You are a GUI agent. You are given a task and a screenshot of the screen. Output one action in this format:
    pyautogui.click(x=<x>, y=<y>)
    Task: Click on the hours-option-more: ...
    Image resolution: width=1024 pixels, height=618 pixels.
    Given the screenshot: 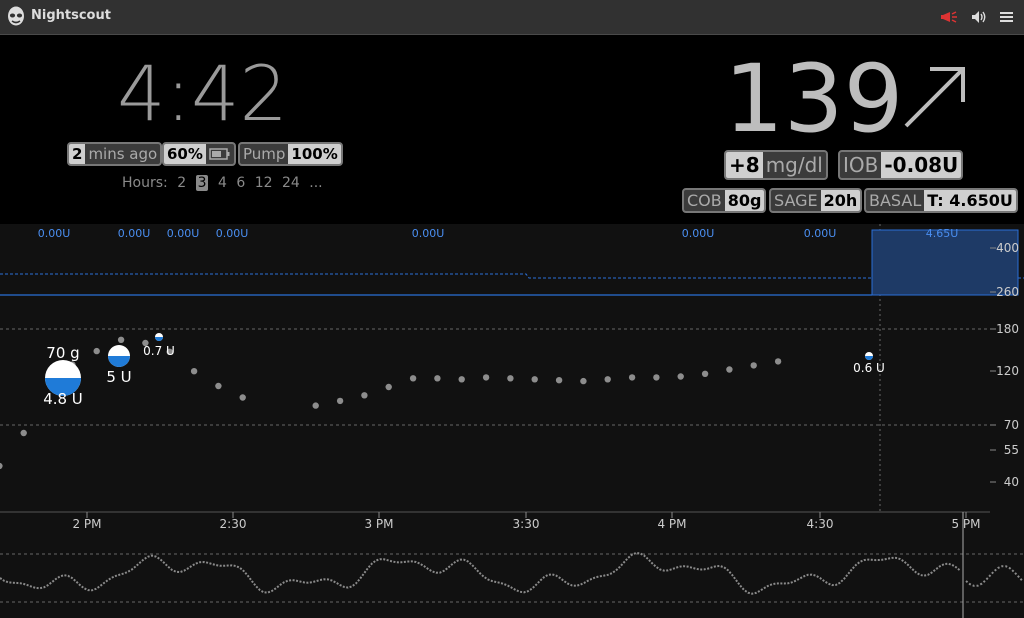 What is the action you would take?
    pyautogui.click(x=316, y=183)
    